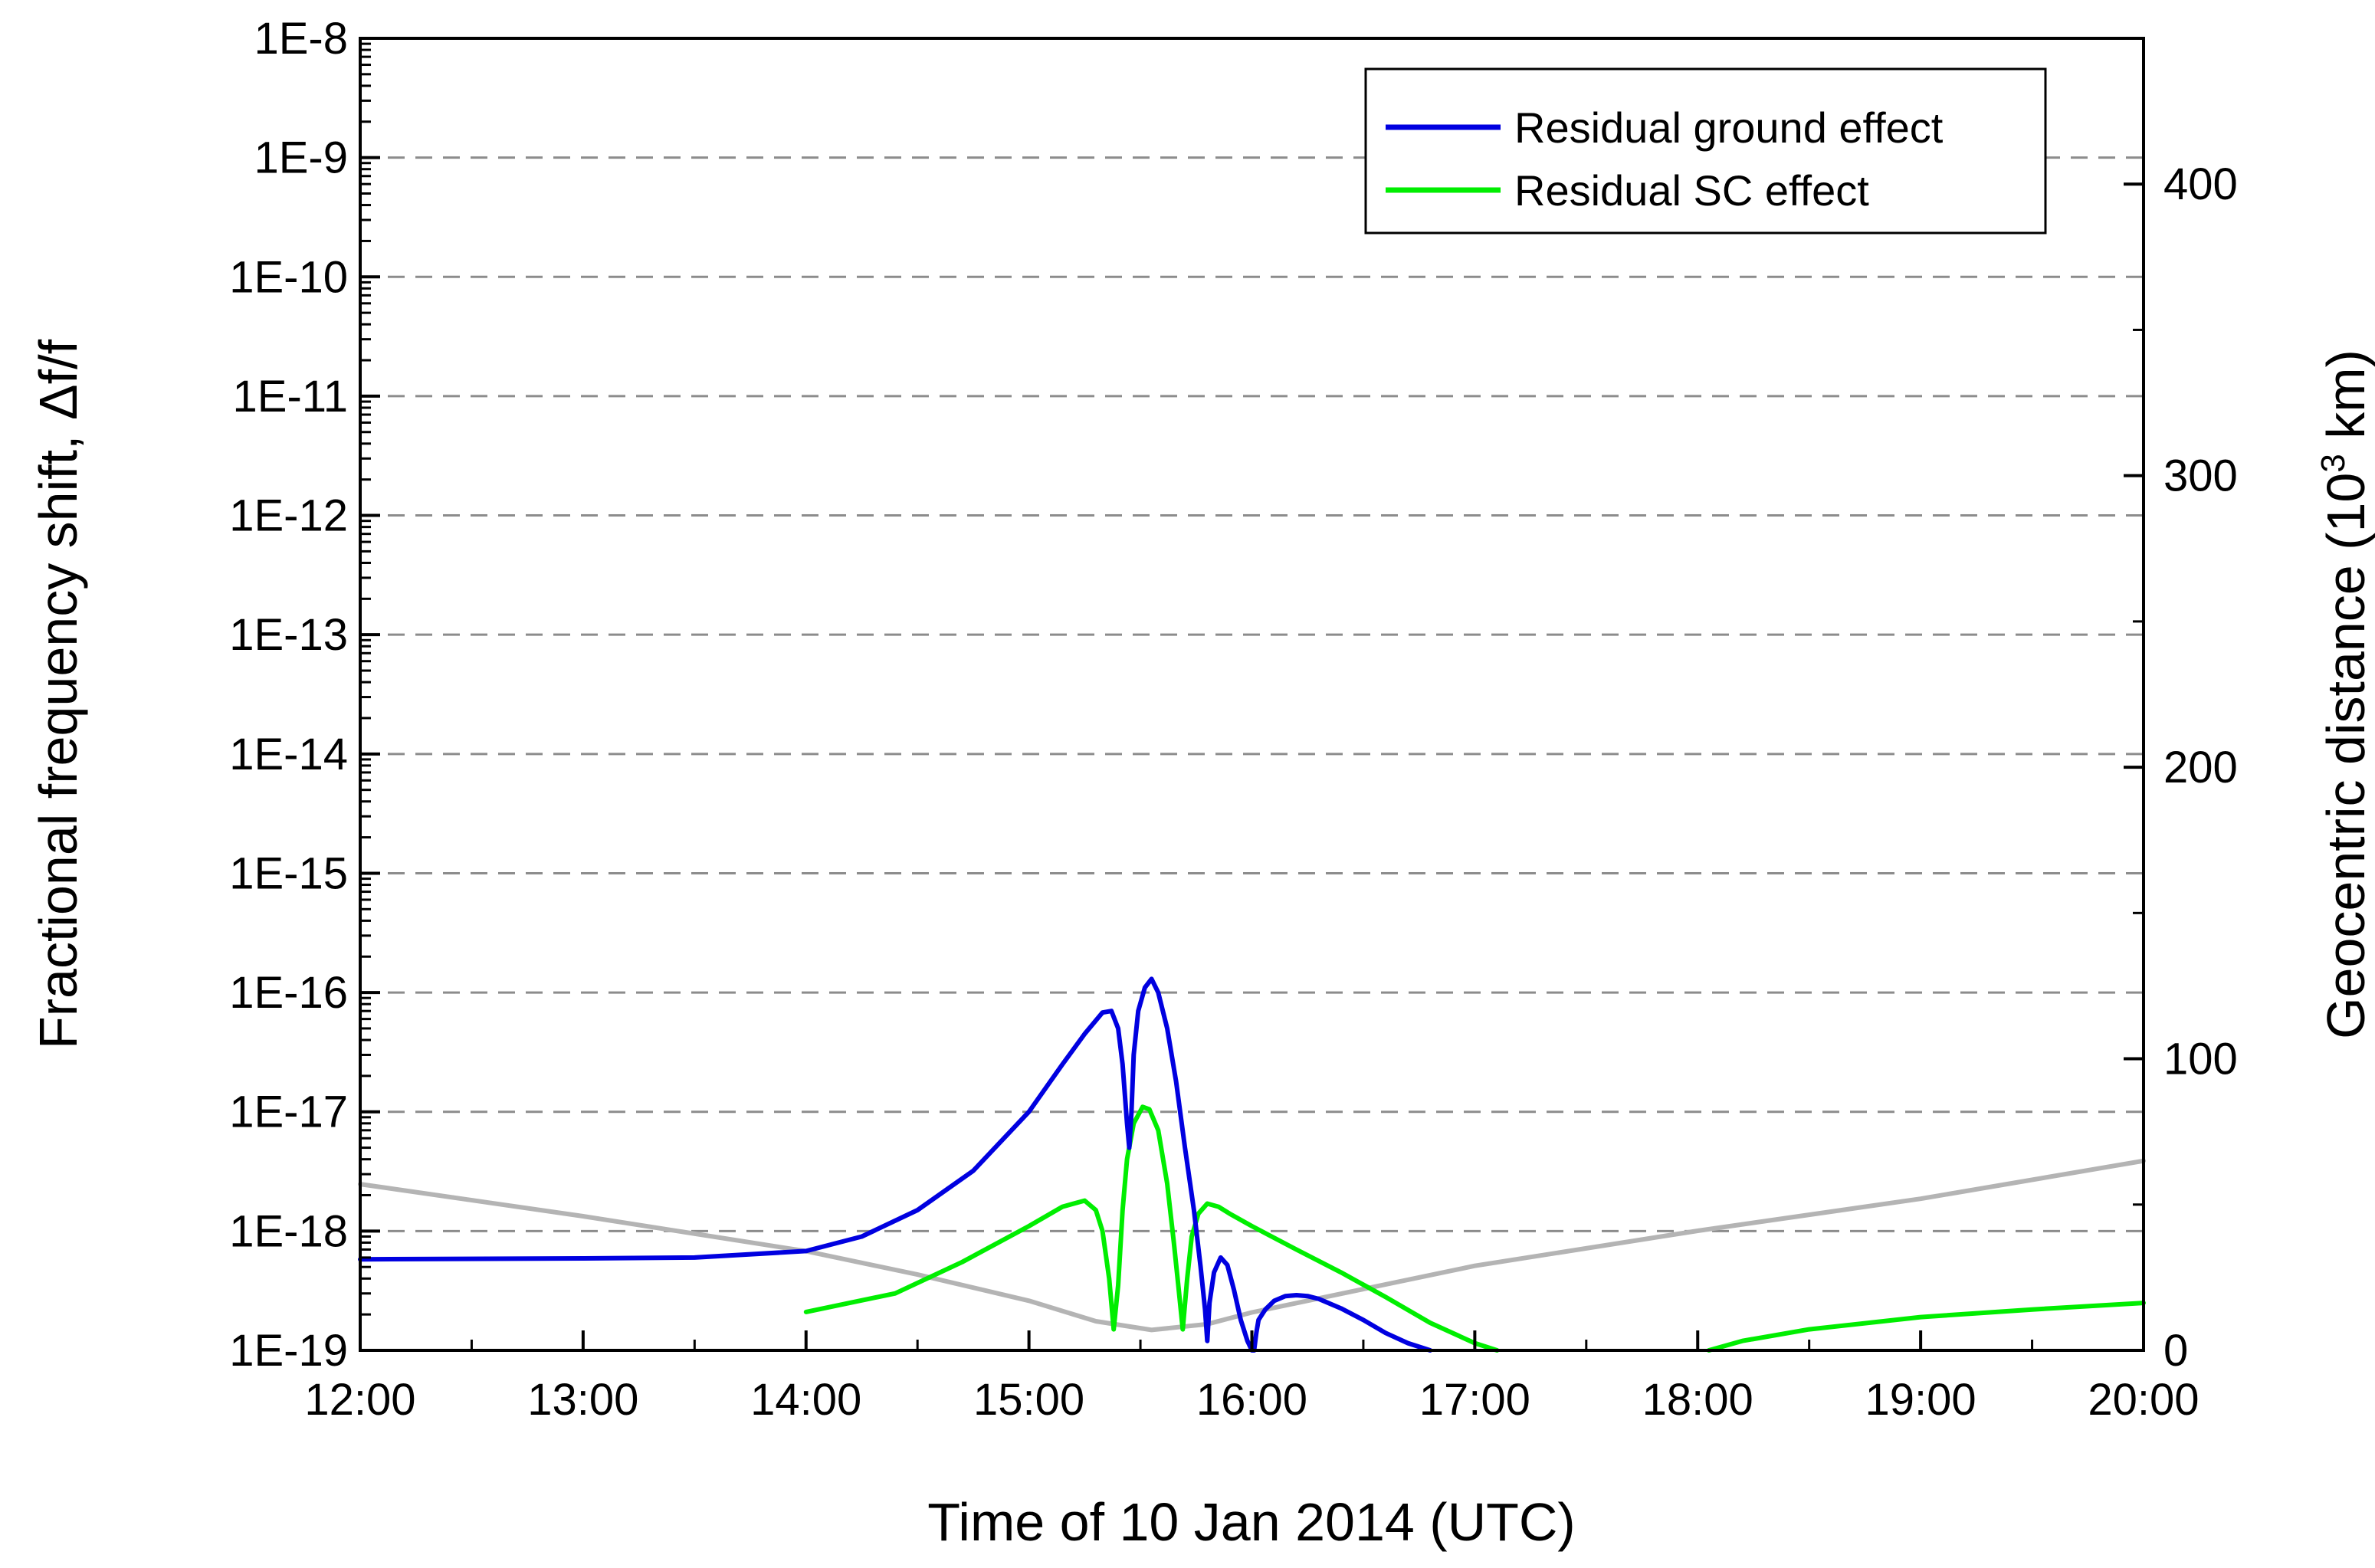  What do you see at coordinates (288, 754) in the screenshot?
I see `left-tick-label: 1E-14` at bounding box center [288, 754].